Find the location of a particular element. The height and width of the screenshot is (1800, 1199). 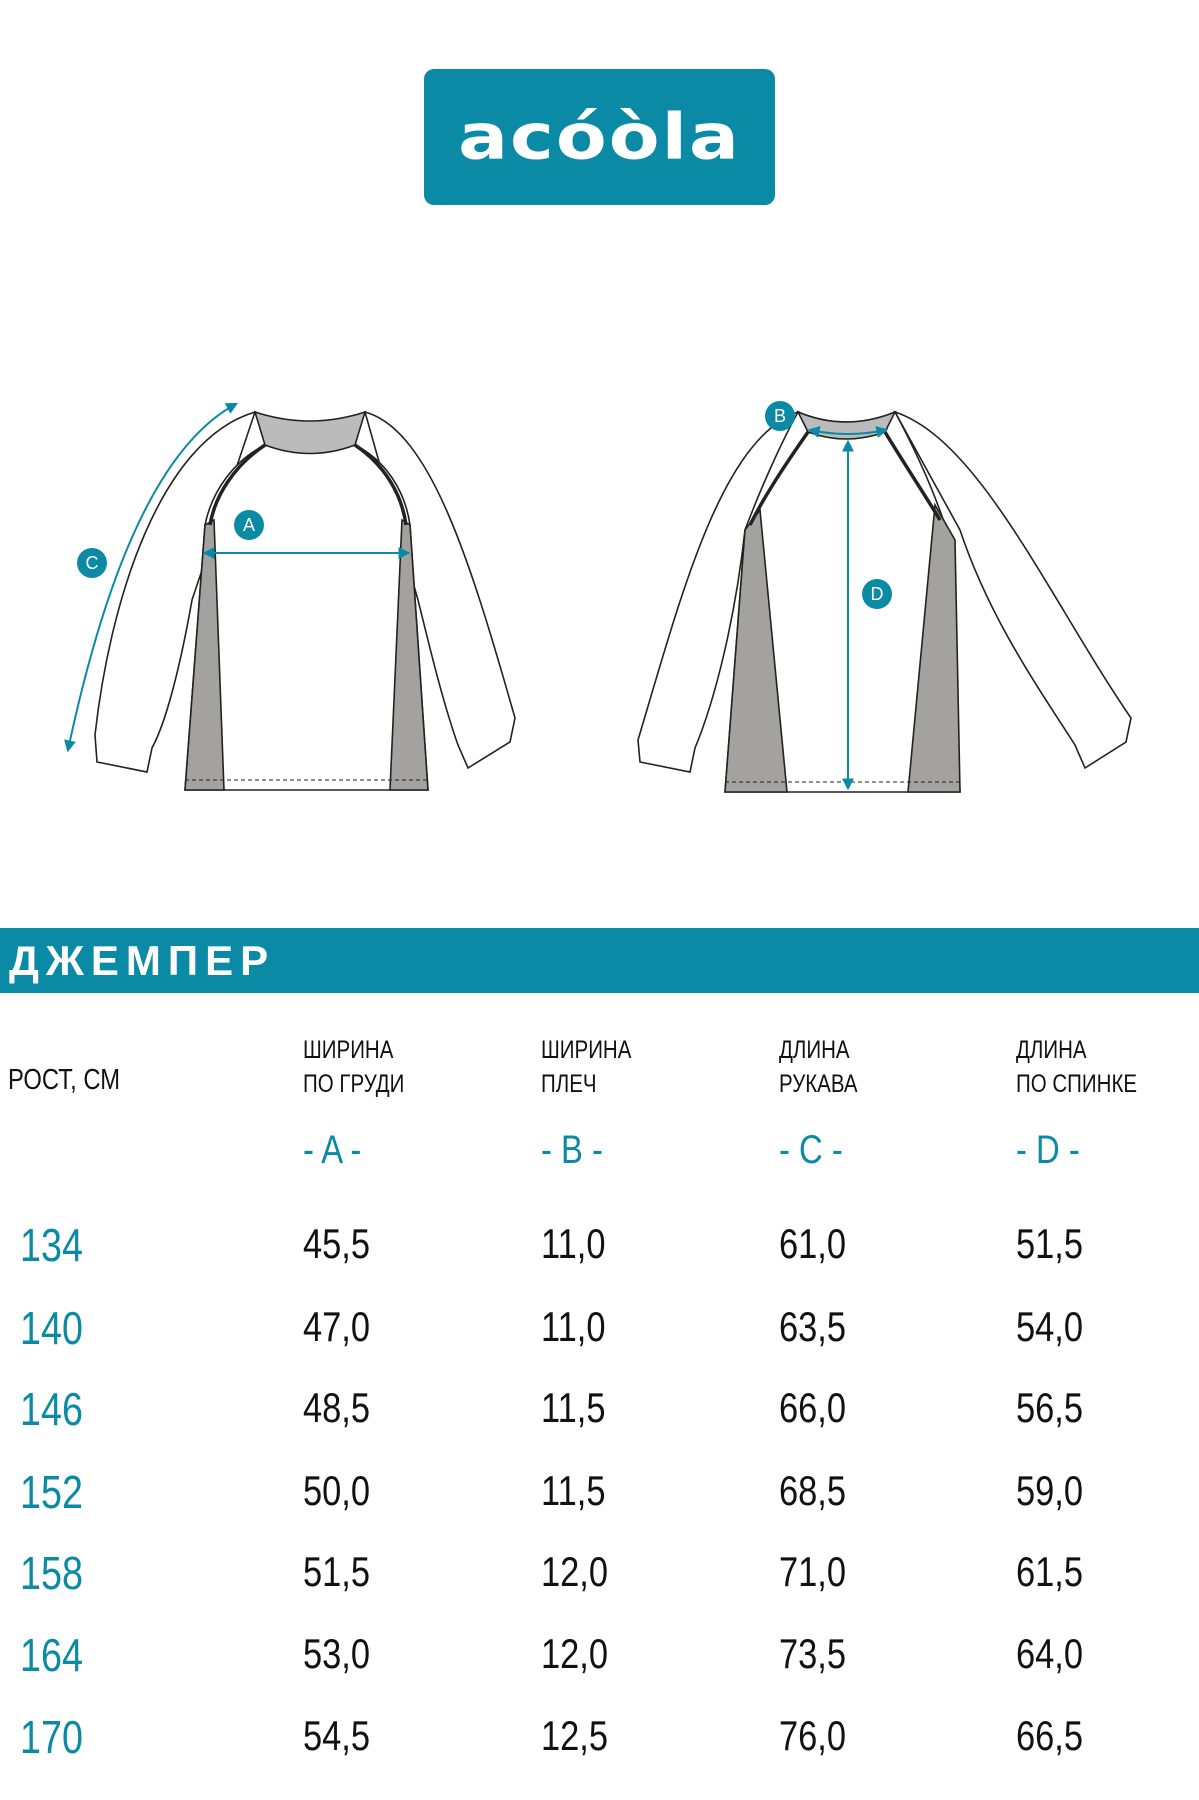

row-size: 140 is located at coordinates (51, 1328).